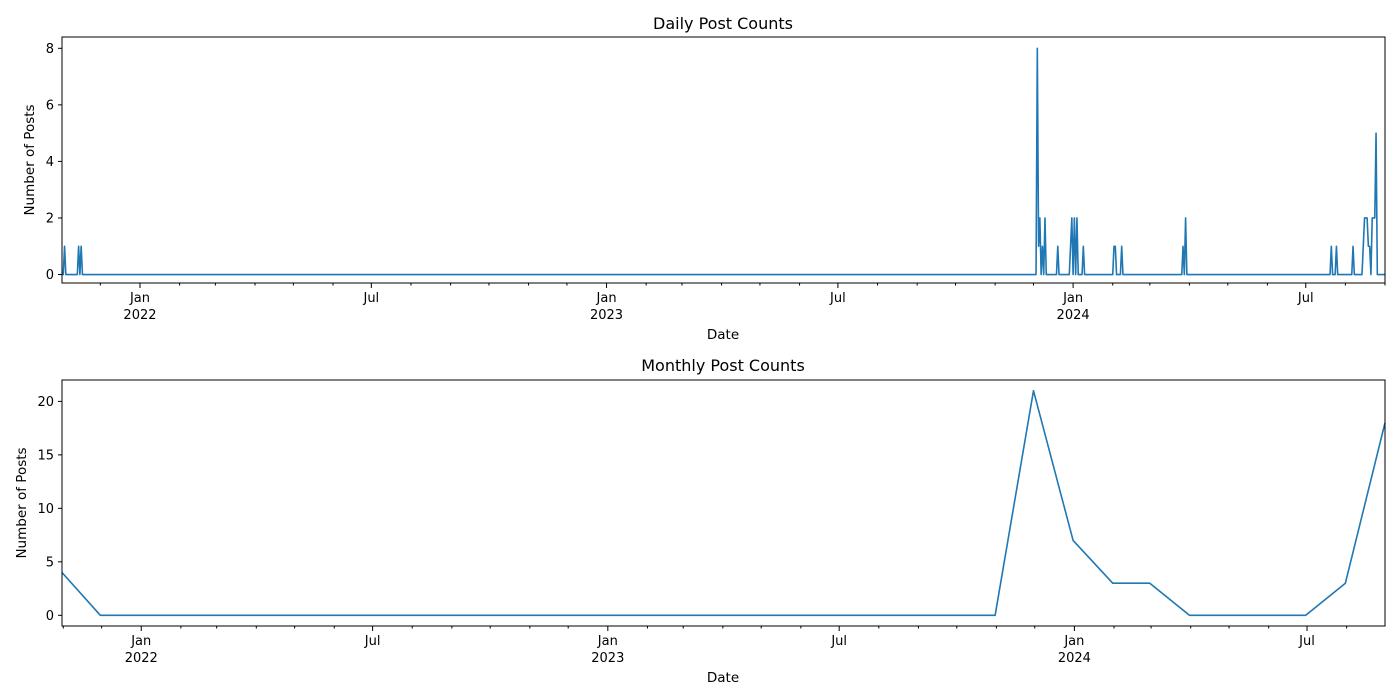 The height and width of the screenshot is (700, 1400). I want to click on daily-chart-xlabel: Date, so click(723, 335).